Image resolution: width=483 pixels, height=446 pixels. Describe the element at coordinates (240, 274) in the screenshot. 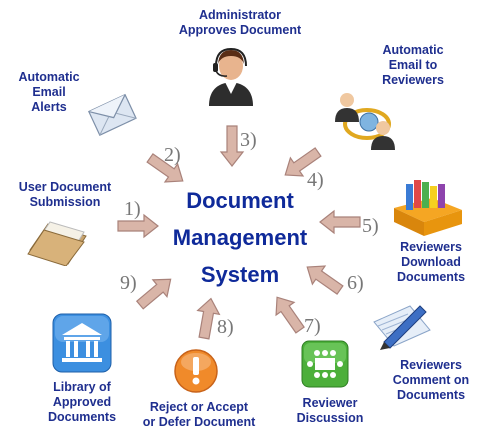

I see `center-title-line3: System` at that location.